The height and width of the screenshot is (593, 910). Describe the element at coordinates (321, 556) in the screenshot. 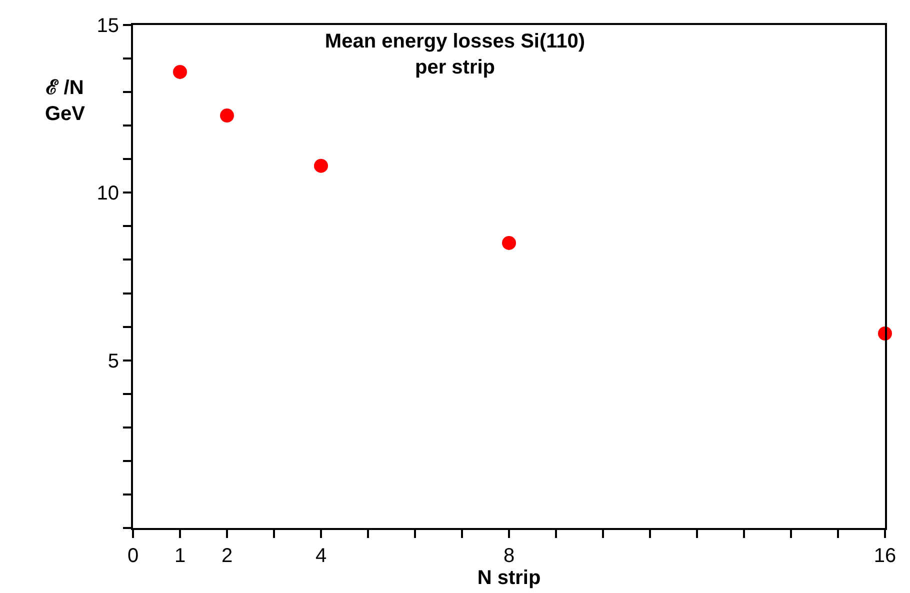

I see `x-tick-label: 4` at that location.